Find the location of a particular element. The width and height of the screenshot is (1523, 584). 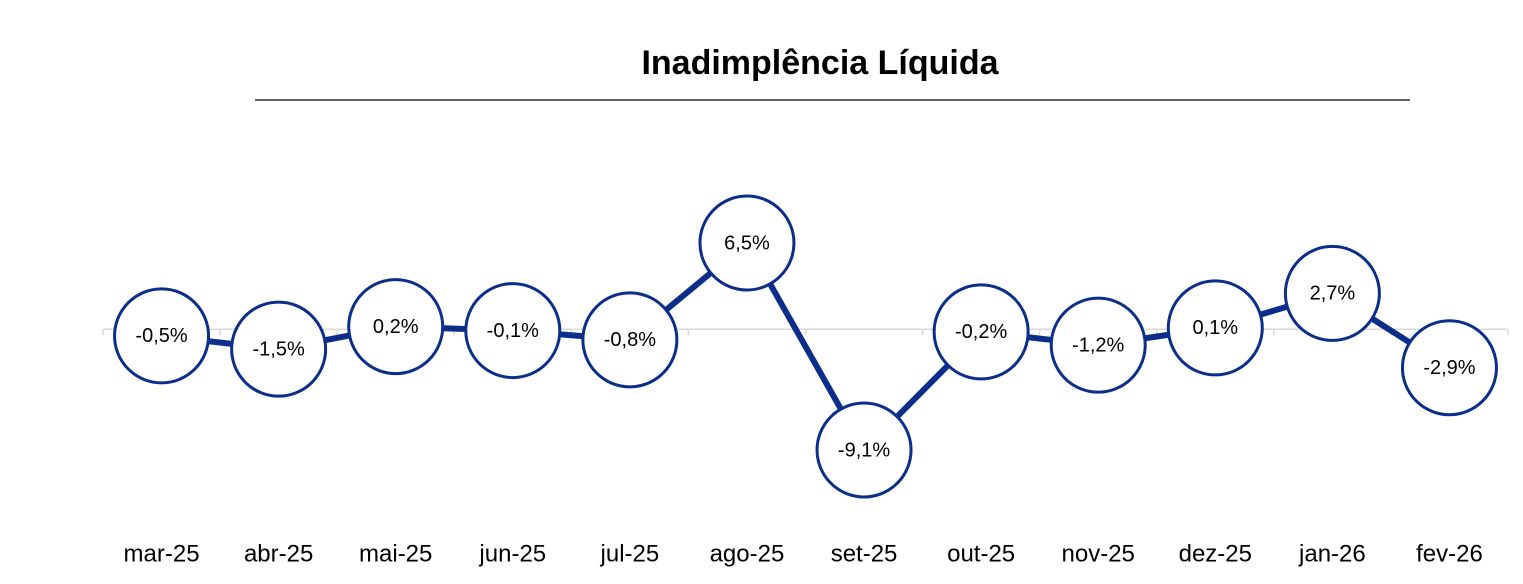

data-label: 0,2% is located at coordinates (396, 327).